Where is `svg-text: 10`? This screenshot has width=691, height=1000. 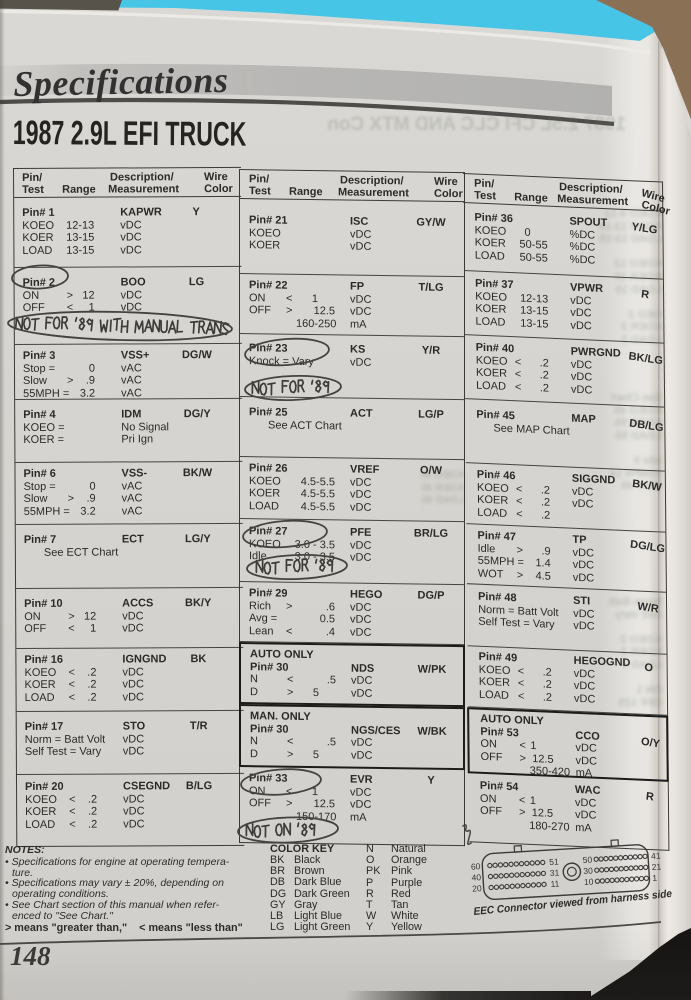 svg-text: 10 is located at coordinates (589, 881).